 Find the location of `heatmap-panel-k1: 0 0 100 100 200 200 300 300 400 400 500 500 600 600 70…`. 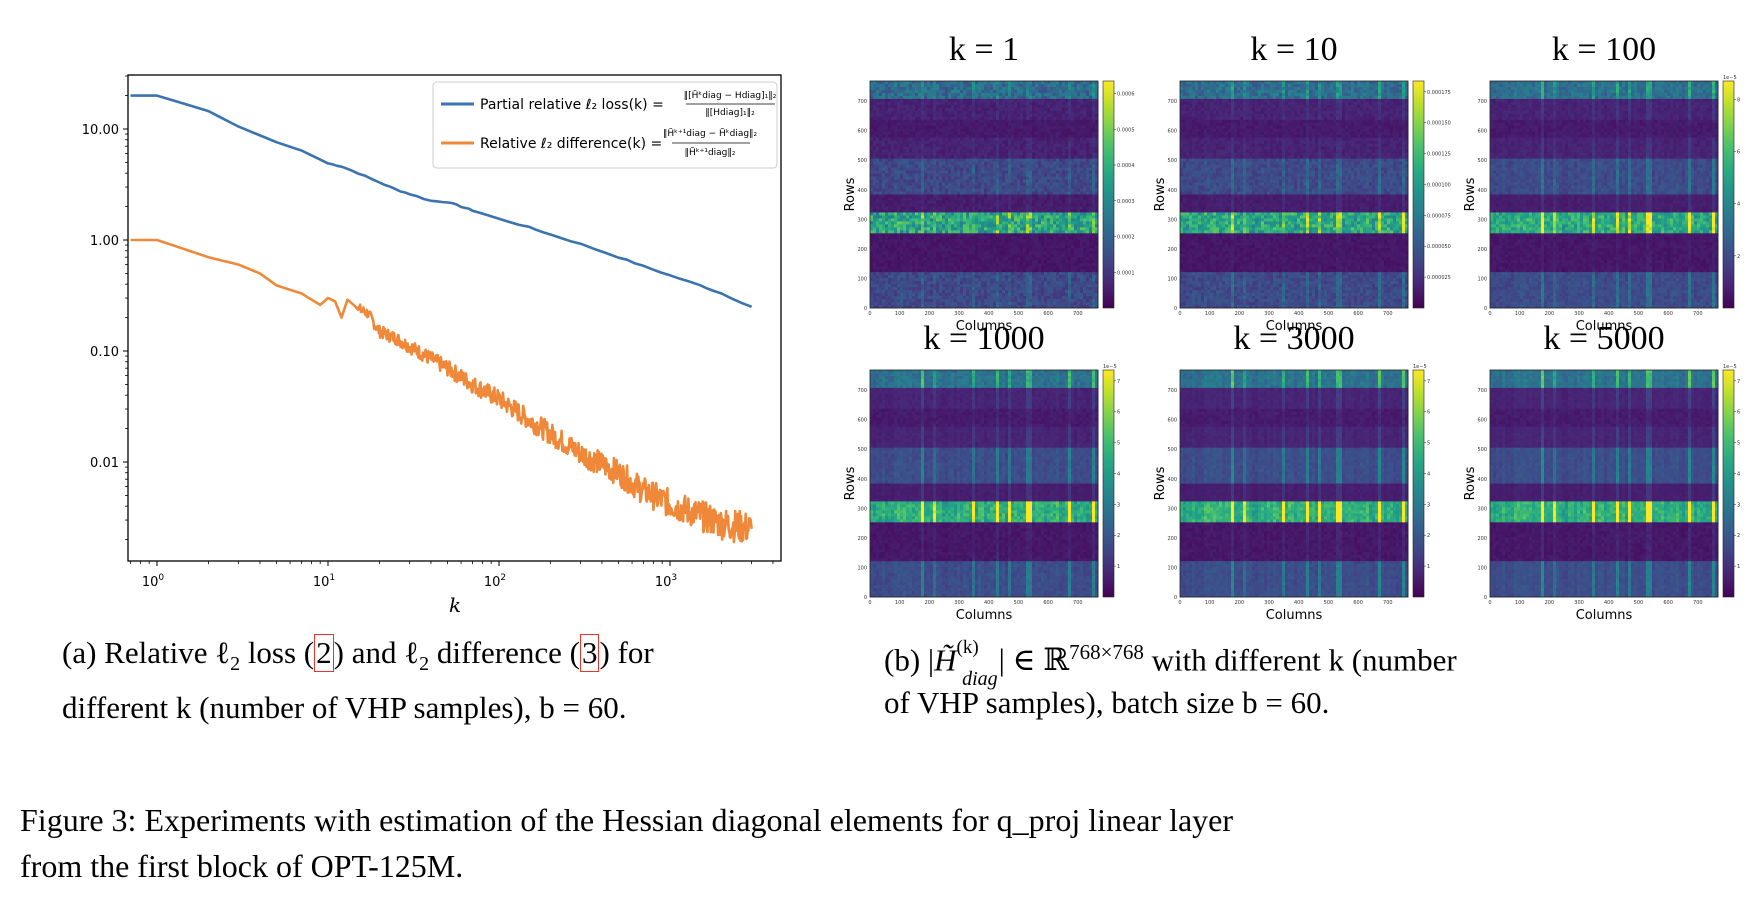

heatmap-panel-k1: 0 0 100 100 200 200 300 300 400 400 500 500 600 600 70… is located at coordinates (980, 181).